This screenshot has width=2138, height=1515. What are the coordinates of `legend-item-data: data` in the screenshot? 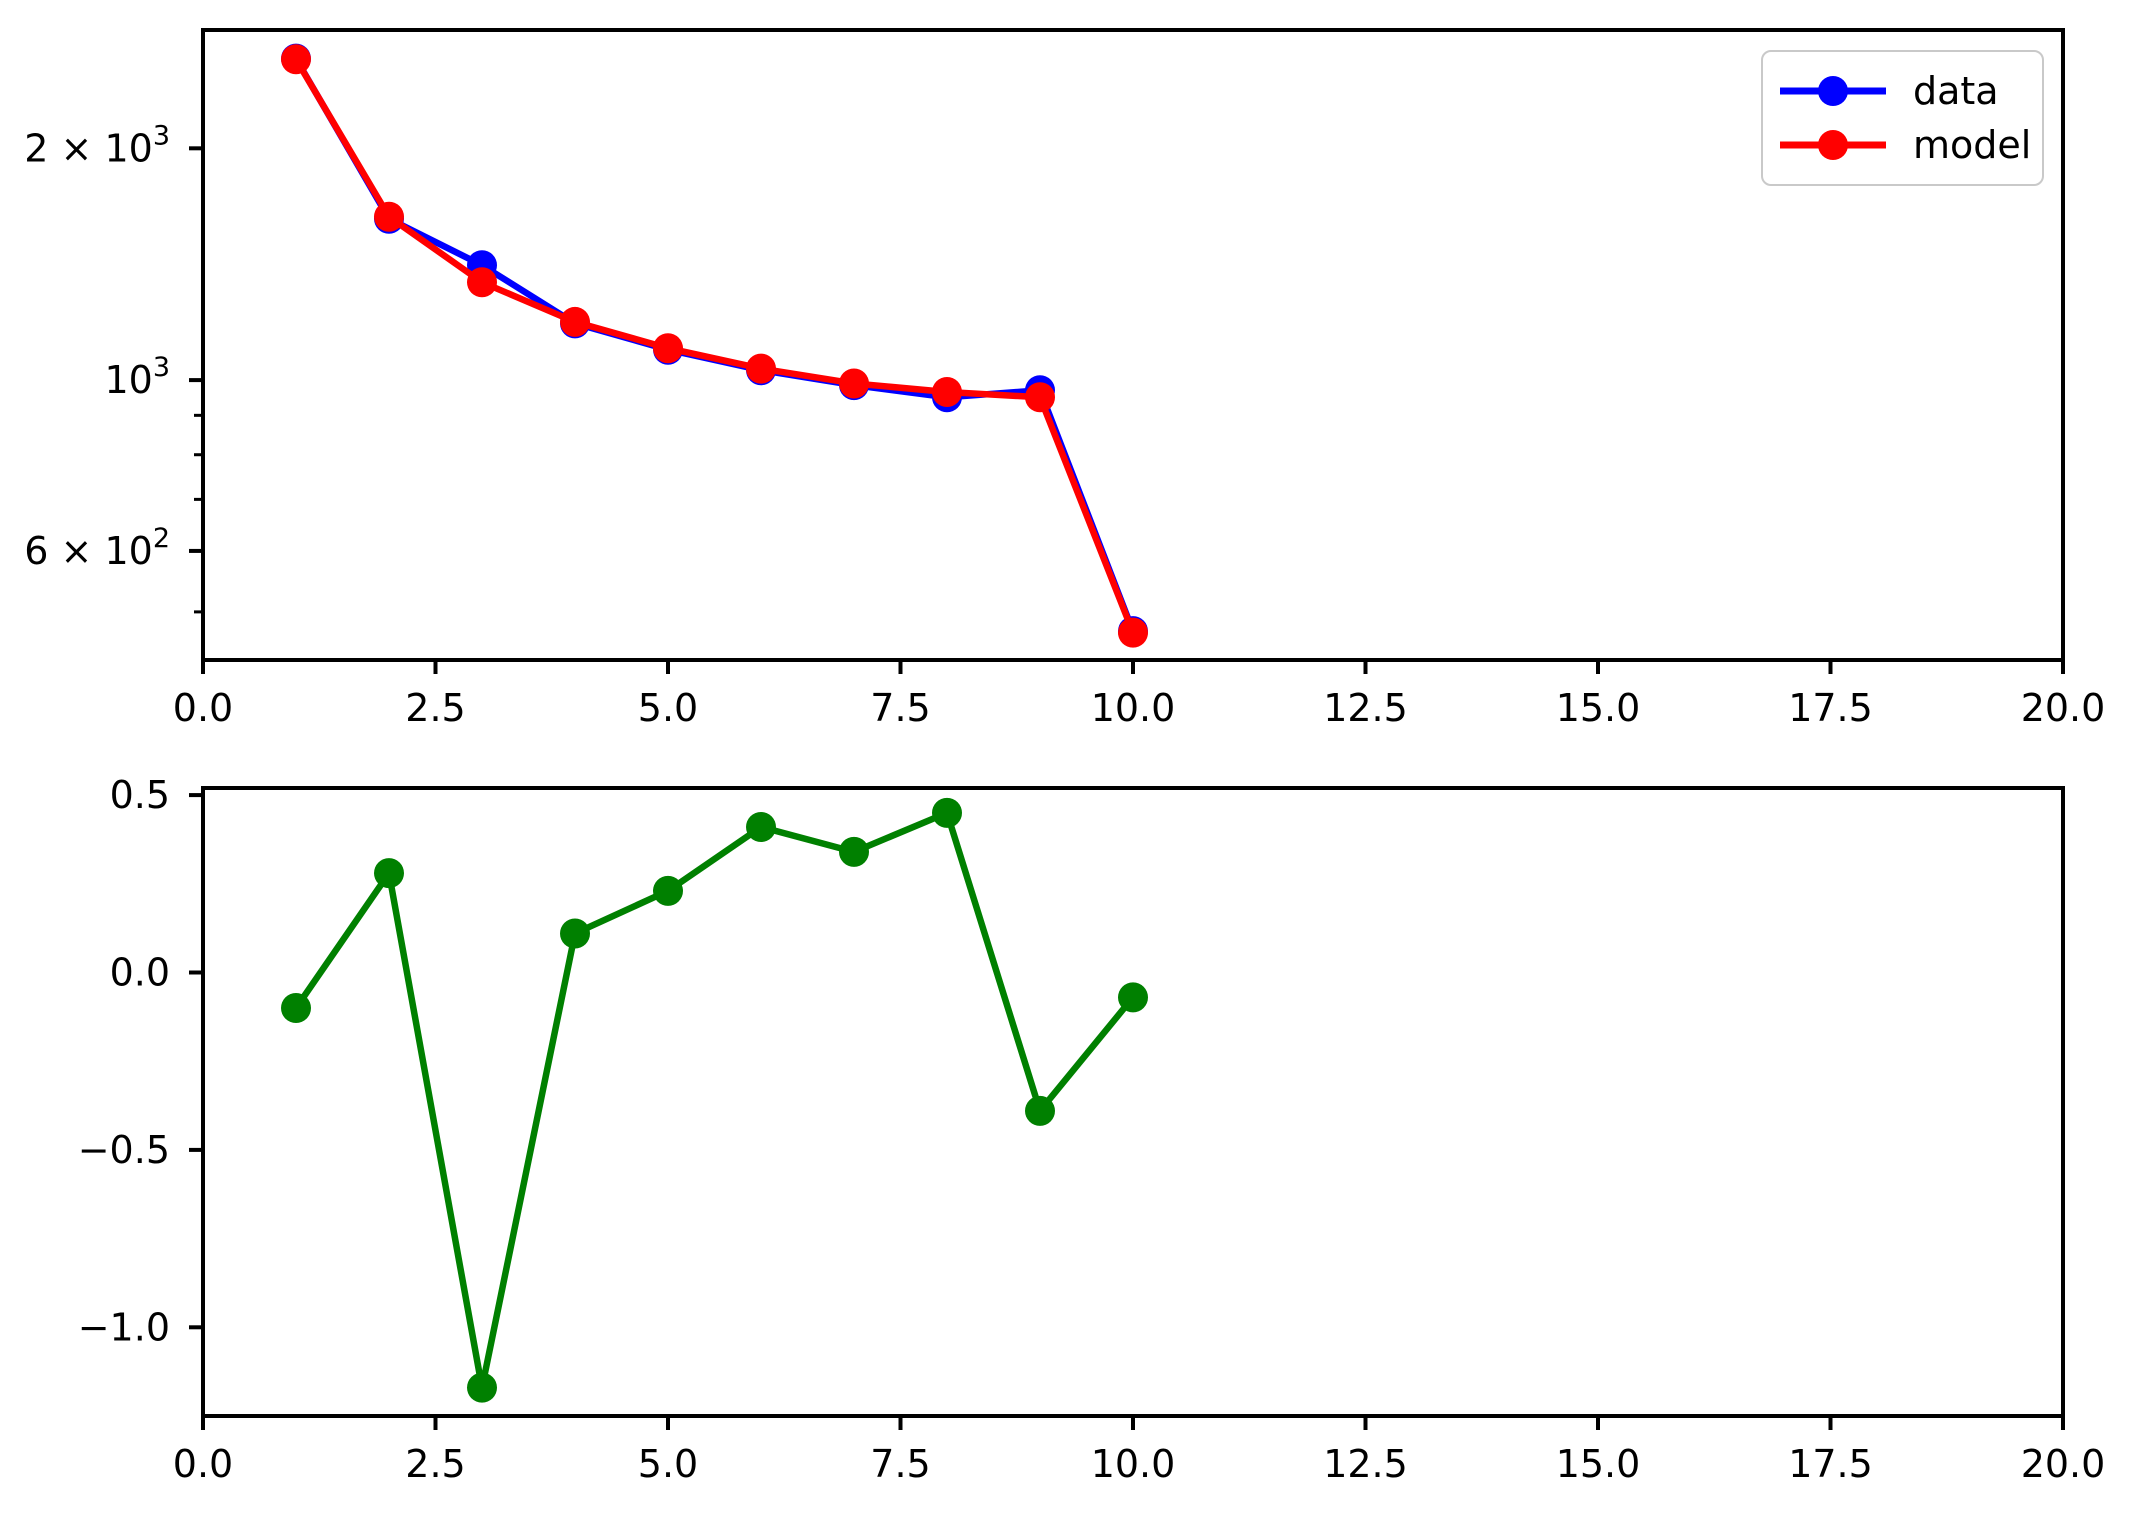 It's located at (1901, 91).